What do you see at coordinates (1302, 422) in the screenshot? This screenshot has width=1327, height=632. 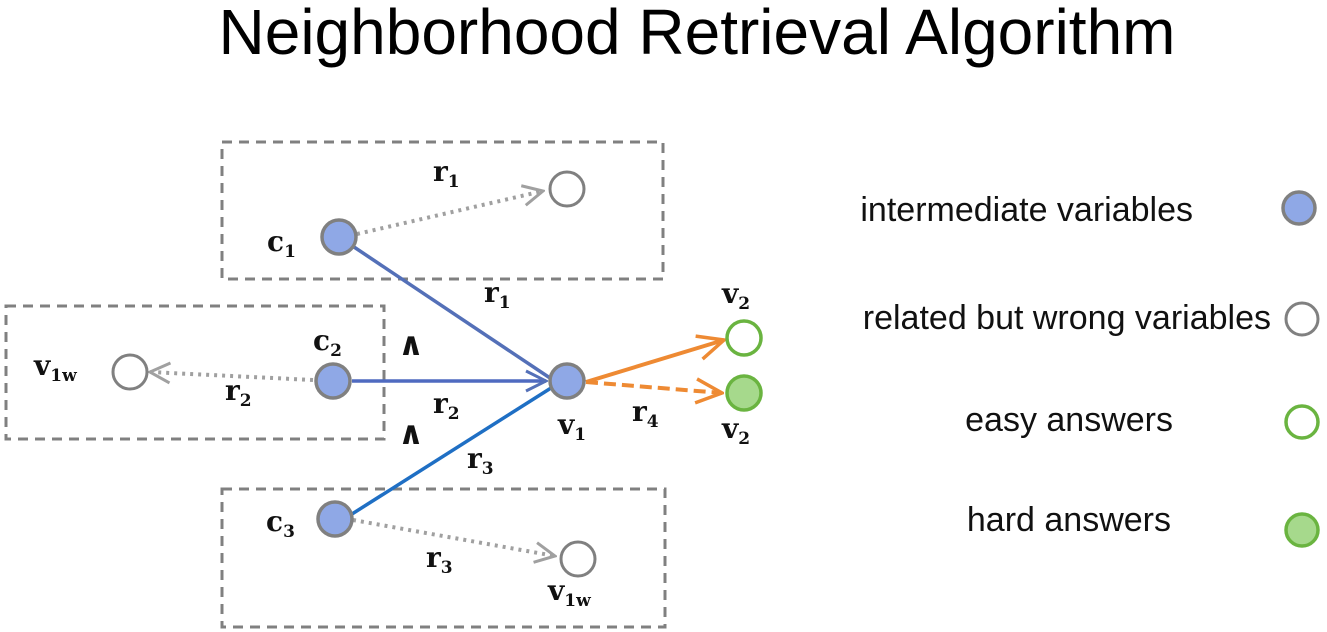 I see `legend-marker-easy` at bounding box center [1302, 422].